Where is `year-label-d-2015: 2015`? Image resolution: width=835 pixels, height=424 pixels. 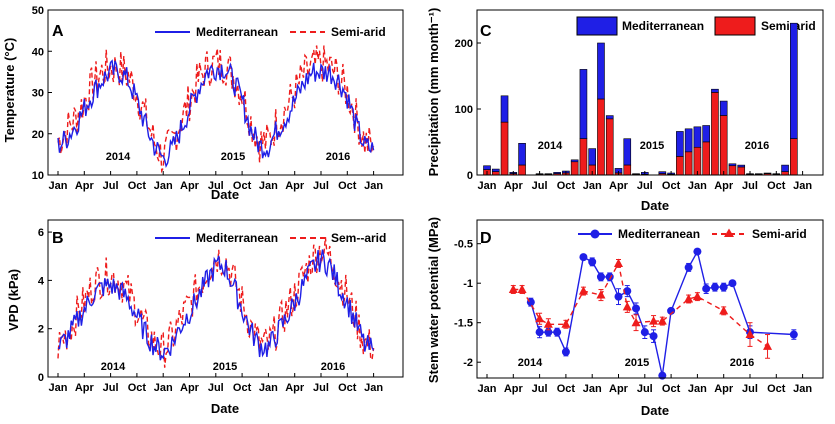 year-label-d-2015: 2015 is located at coordinates (637, 363).